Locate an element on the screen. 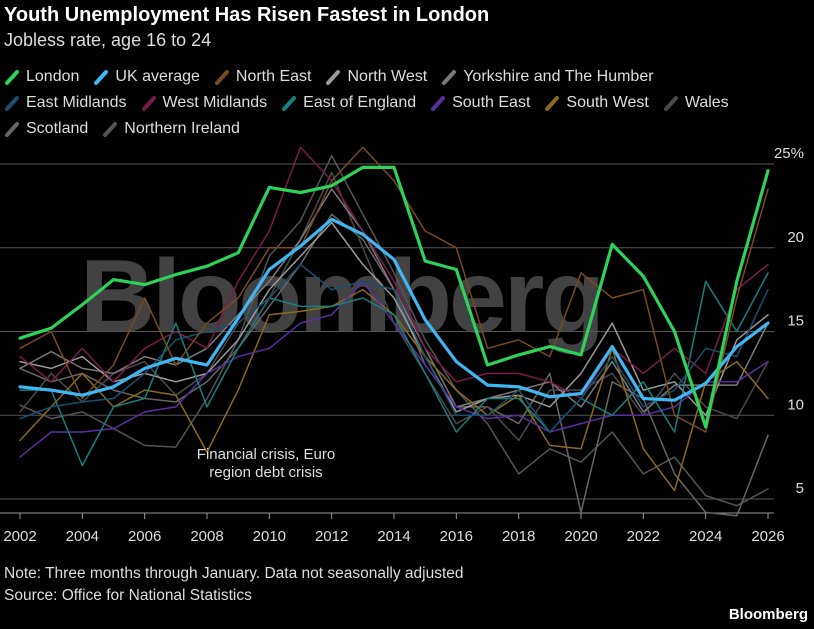 This screenshot has width=814, height=629. legend-item-north-west: North West is located at coordinates (376, 77).